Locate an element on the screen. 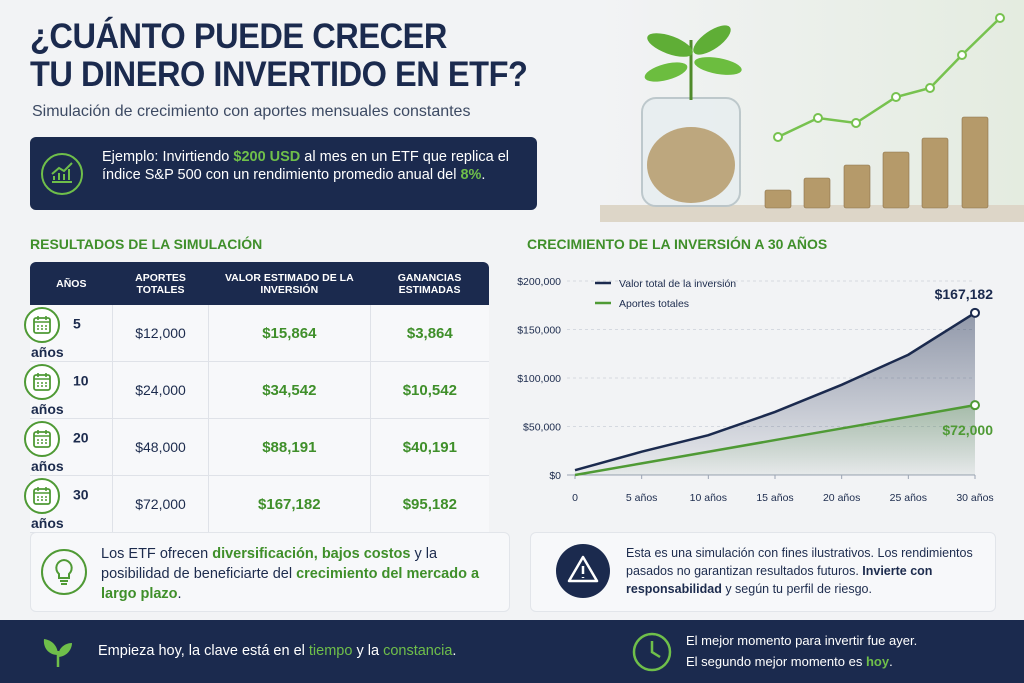  growth-icon is located at coordinates (62, 174).